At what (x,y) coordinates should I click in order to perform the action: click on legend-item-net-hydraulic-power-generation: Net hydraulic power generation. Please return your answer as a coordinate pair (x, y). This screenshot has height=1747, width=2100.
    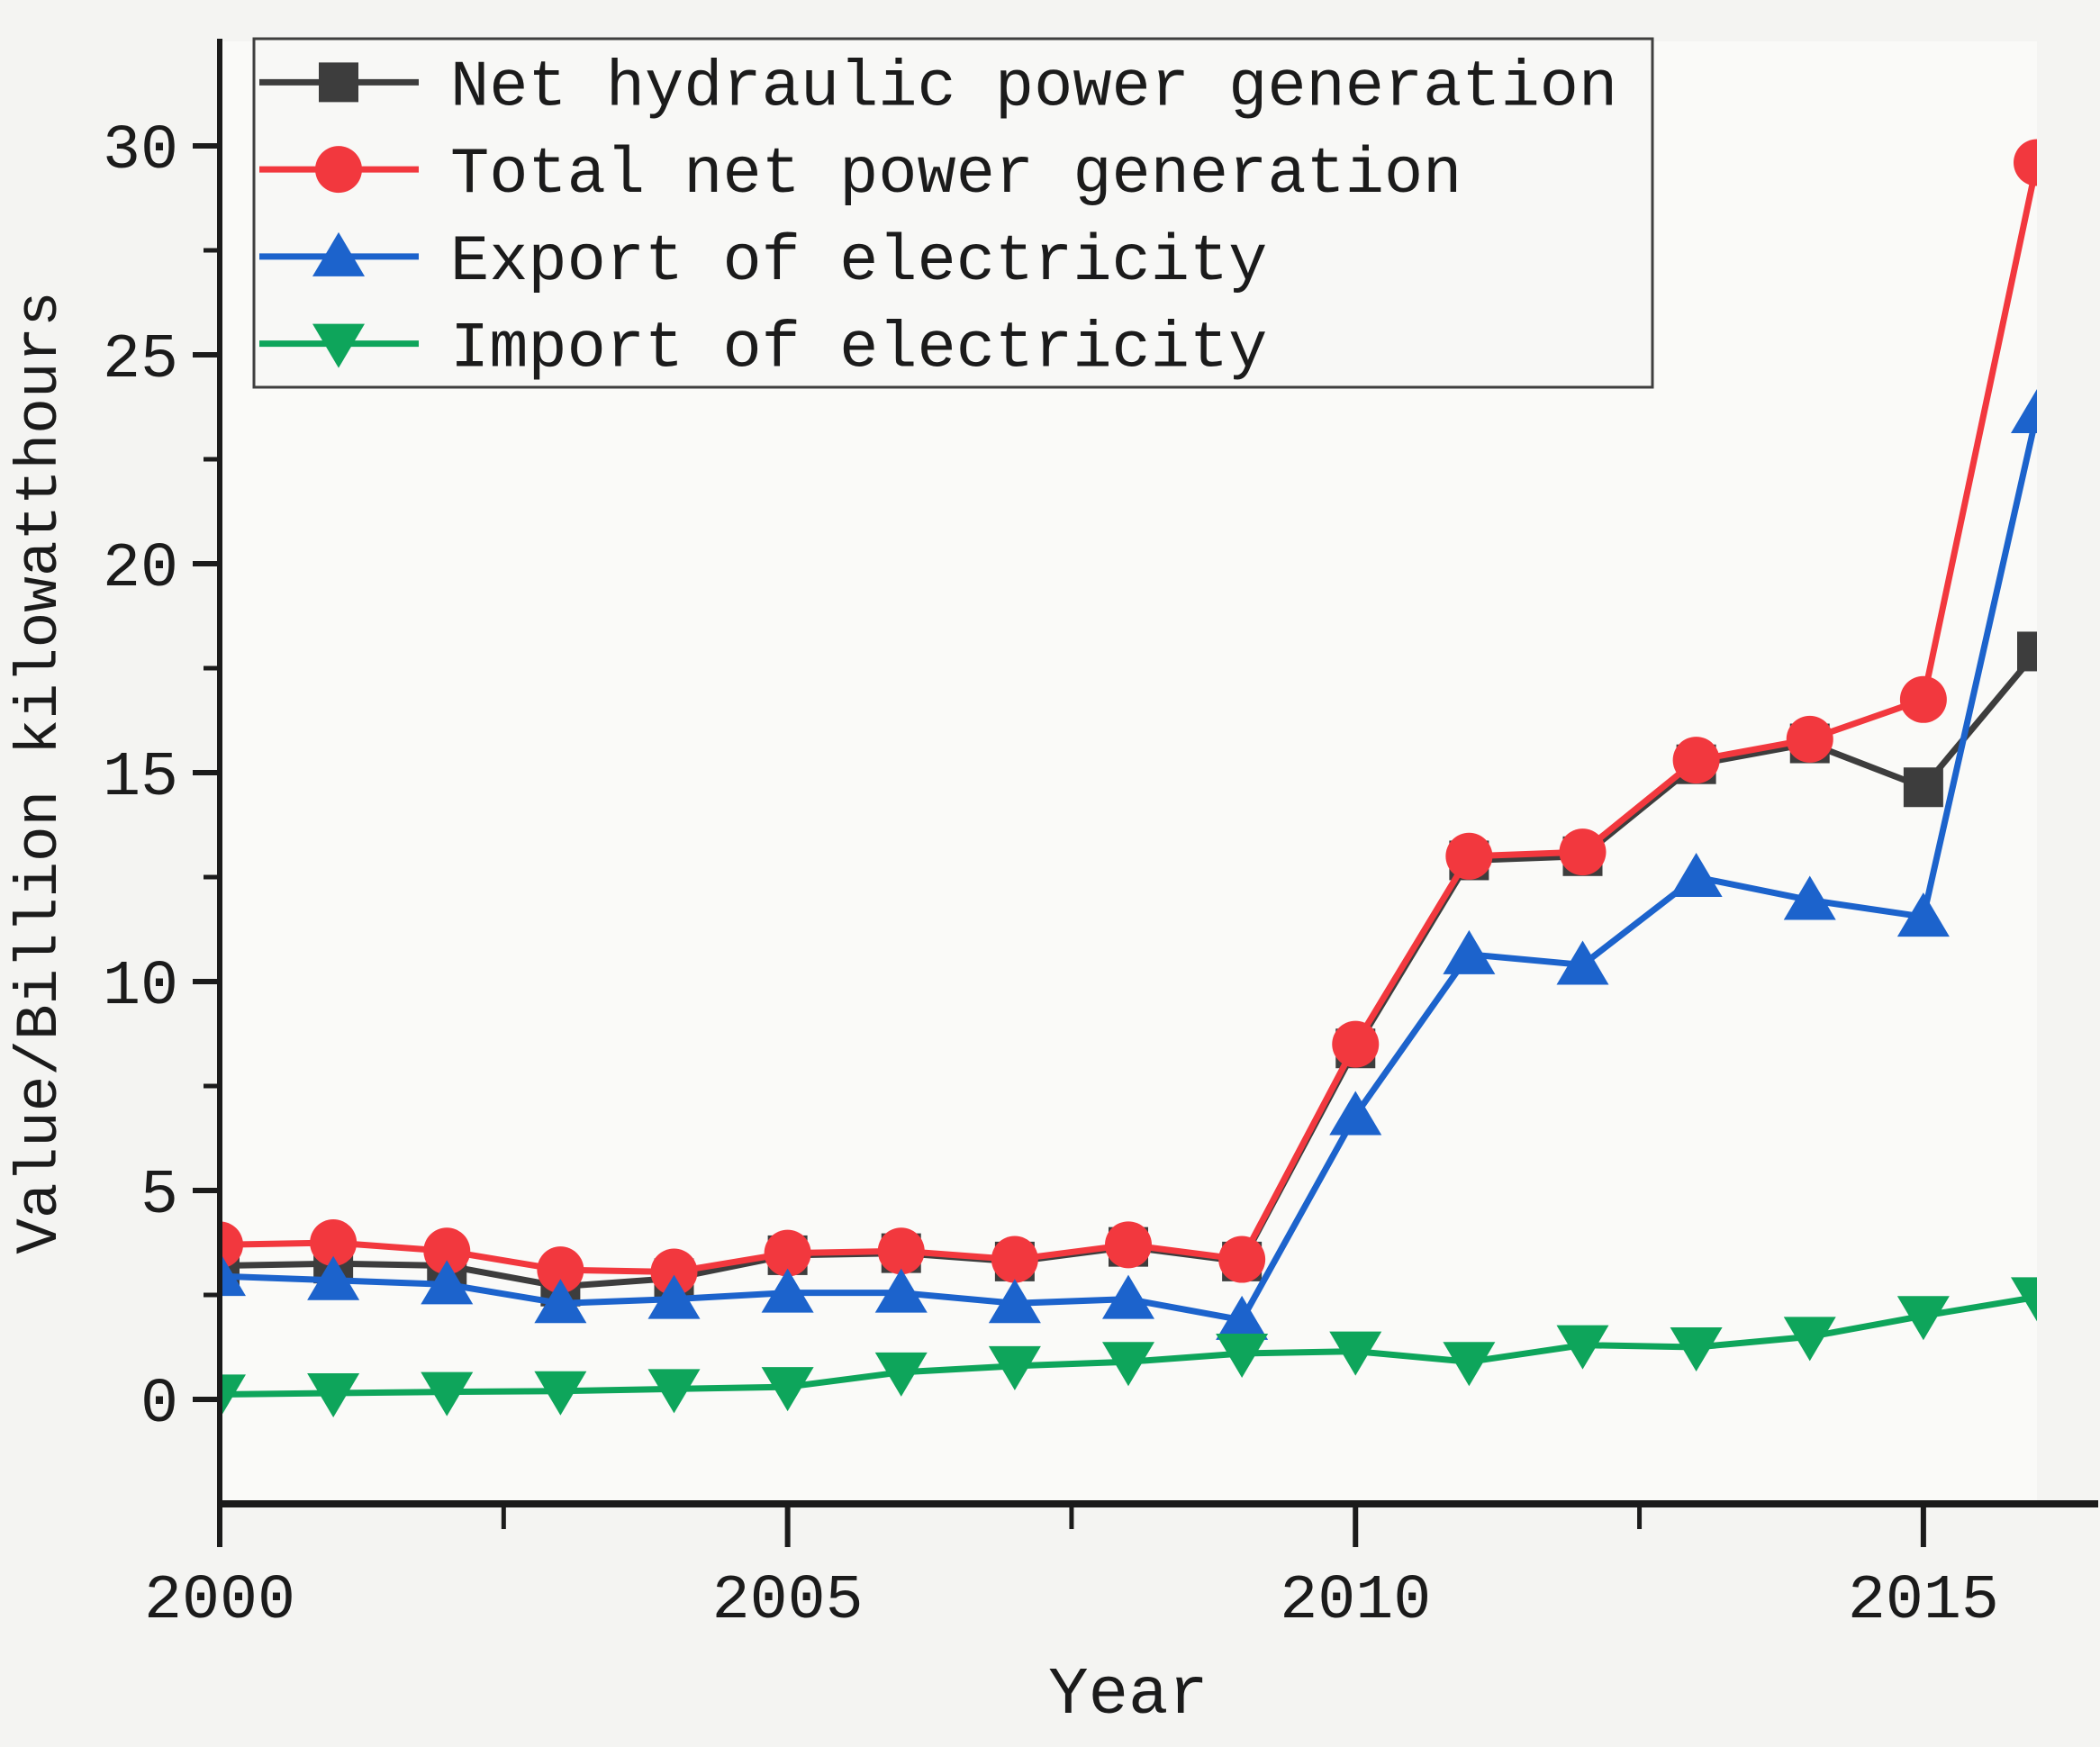
    Looking at the image, I should click on (938, 87).